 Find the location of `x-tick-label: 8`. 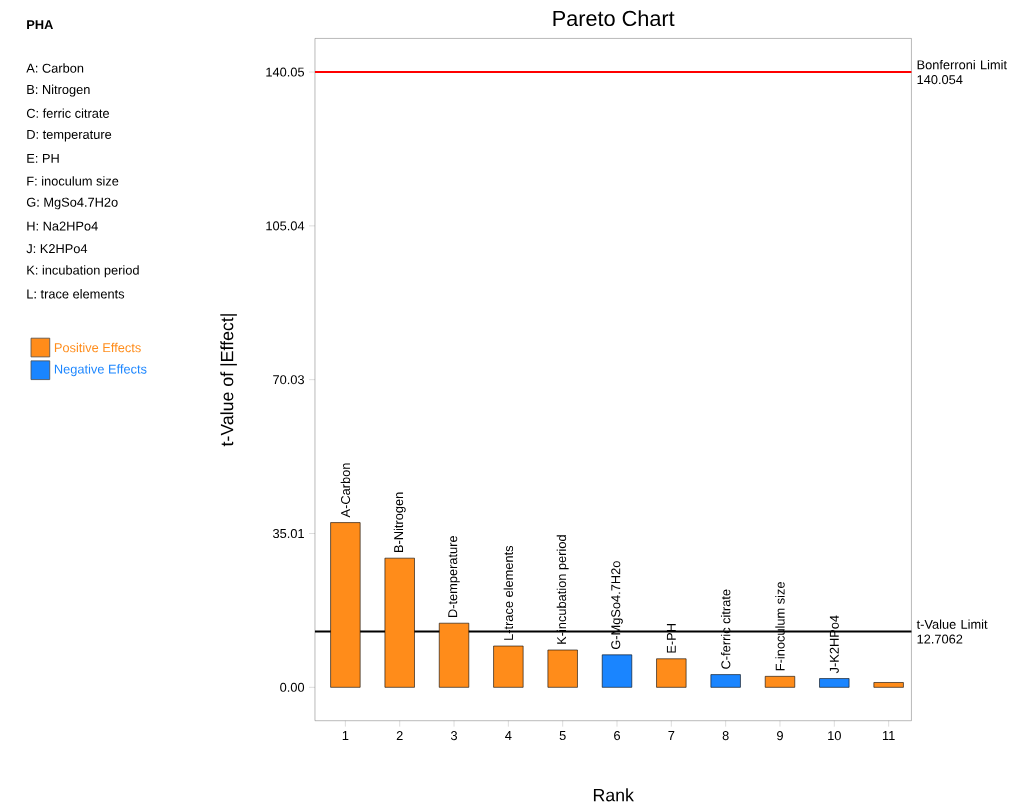

x-tick-label: 8 is located at coordinates (725, 735).